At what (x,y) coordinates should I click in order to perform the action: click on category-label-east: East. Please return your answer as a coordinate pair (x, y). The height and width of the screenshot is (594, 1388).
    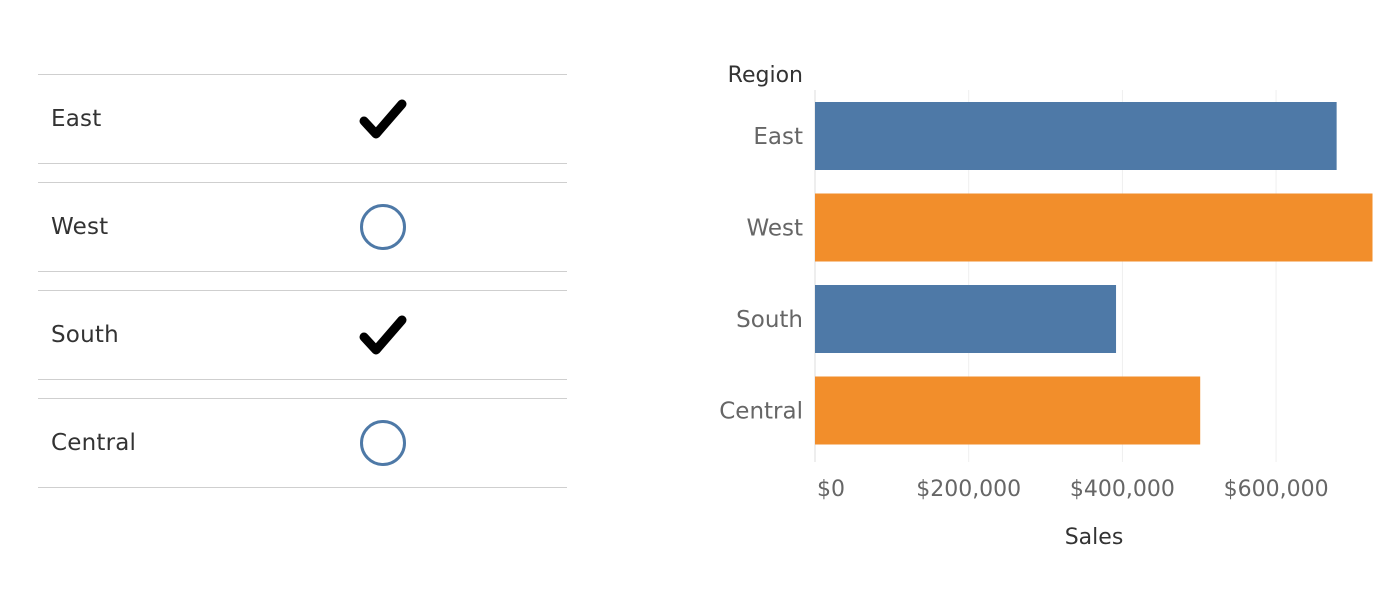
    Looking at the image, I should click on (778, 137).